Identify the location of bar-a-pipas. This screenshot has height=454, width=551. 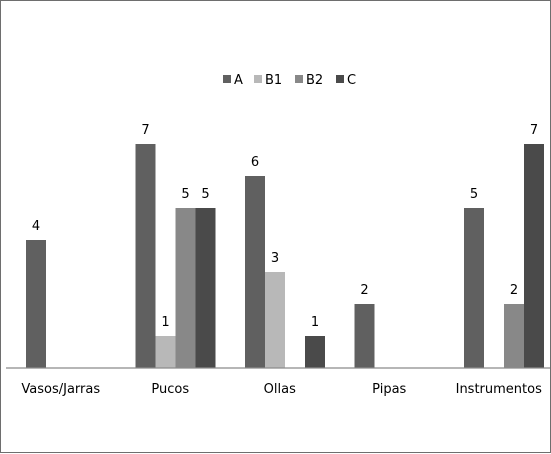
(364, 336).